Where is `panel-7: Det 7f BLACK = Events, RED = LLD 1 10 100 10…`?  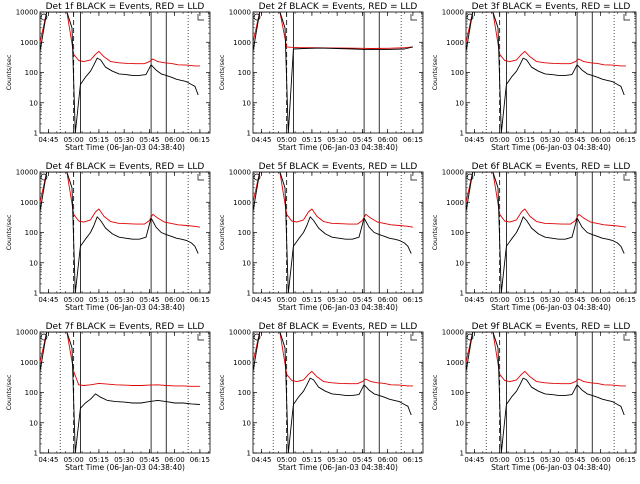 panel-7: Det 7f BLACK = Events, RED = LLD 1 10 100 10… is located at coordinates (108, 397).